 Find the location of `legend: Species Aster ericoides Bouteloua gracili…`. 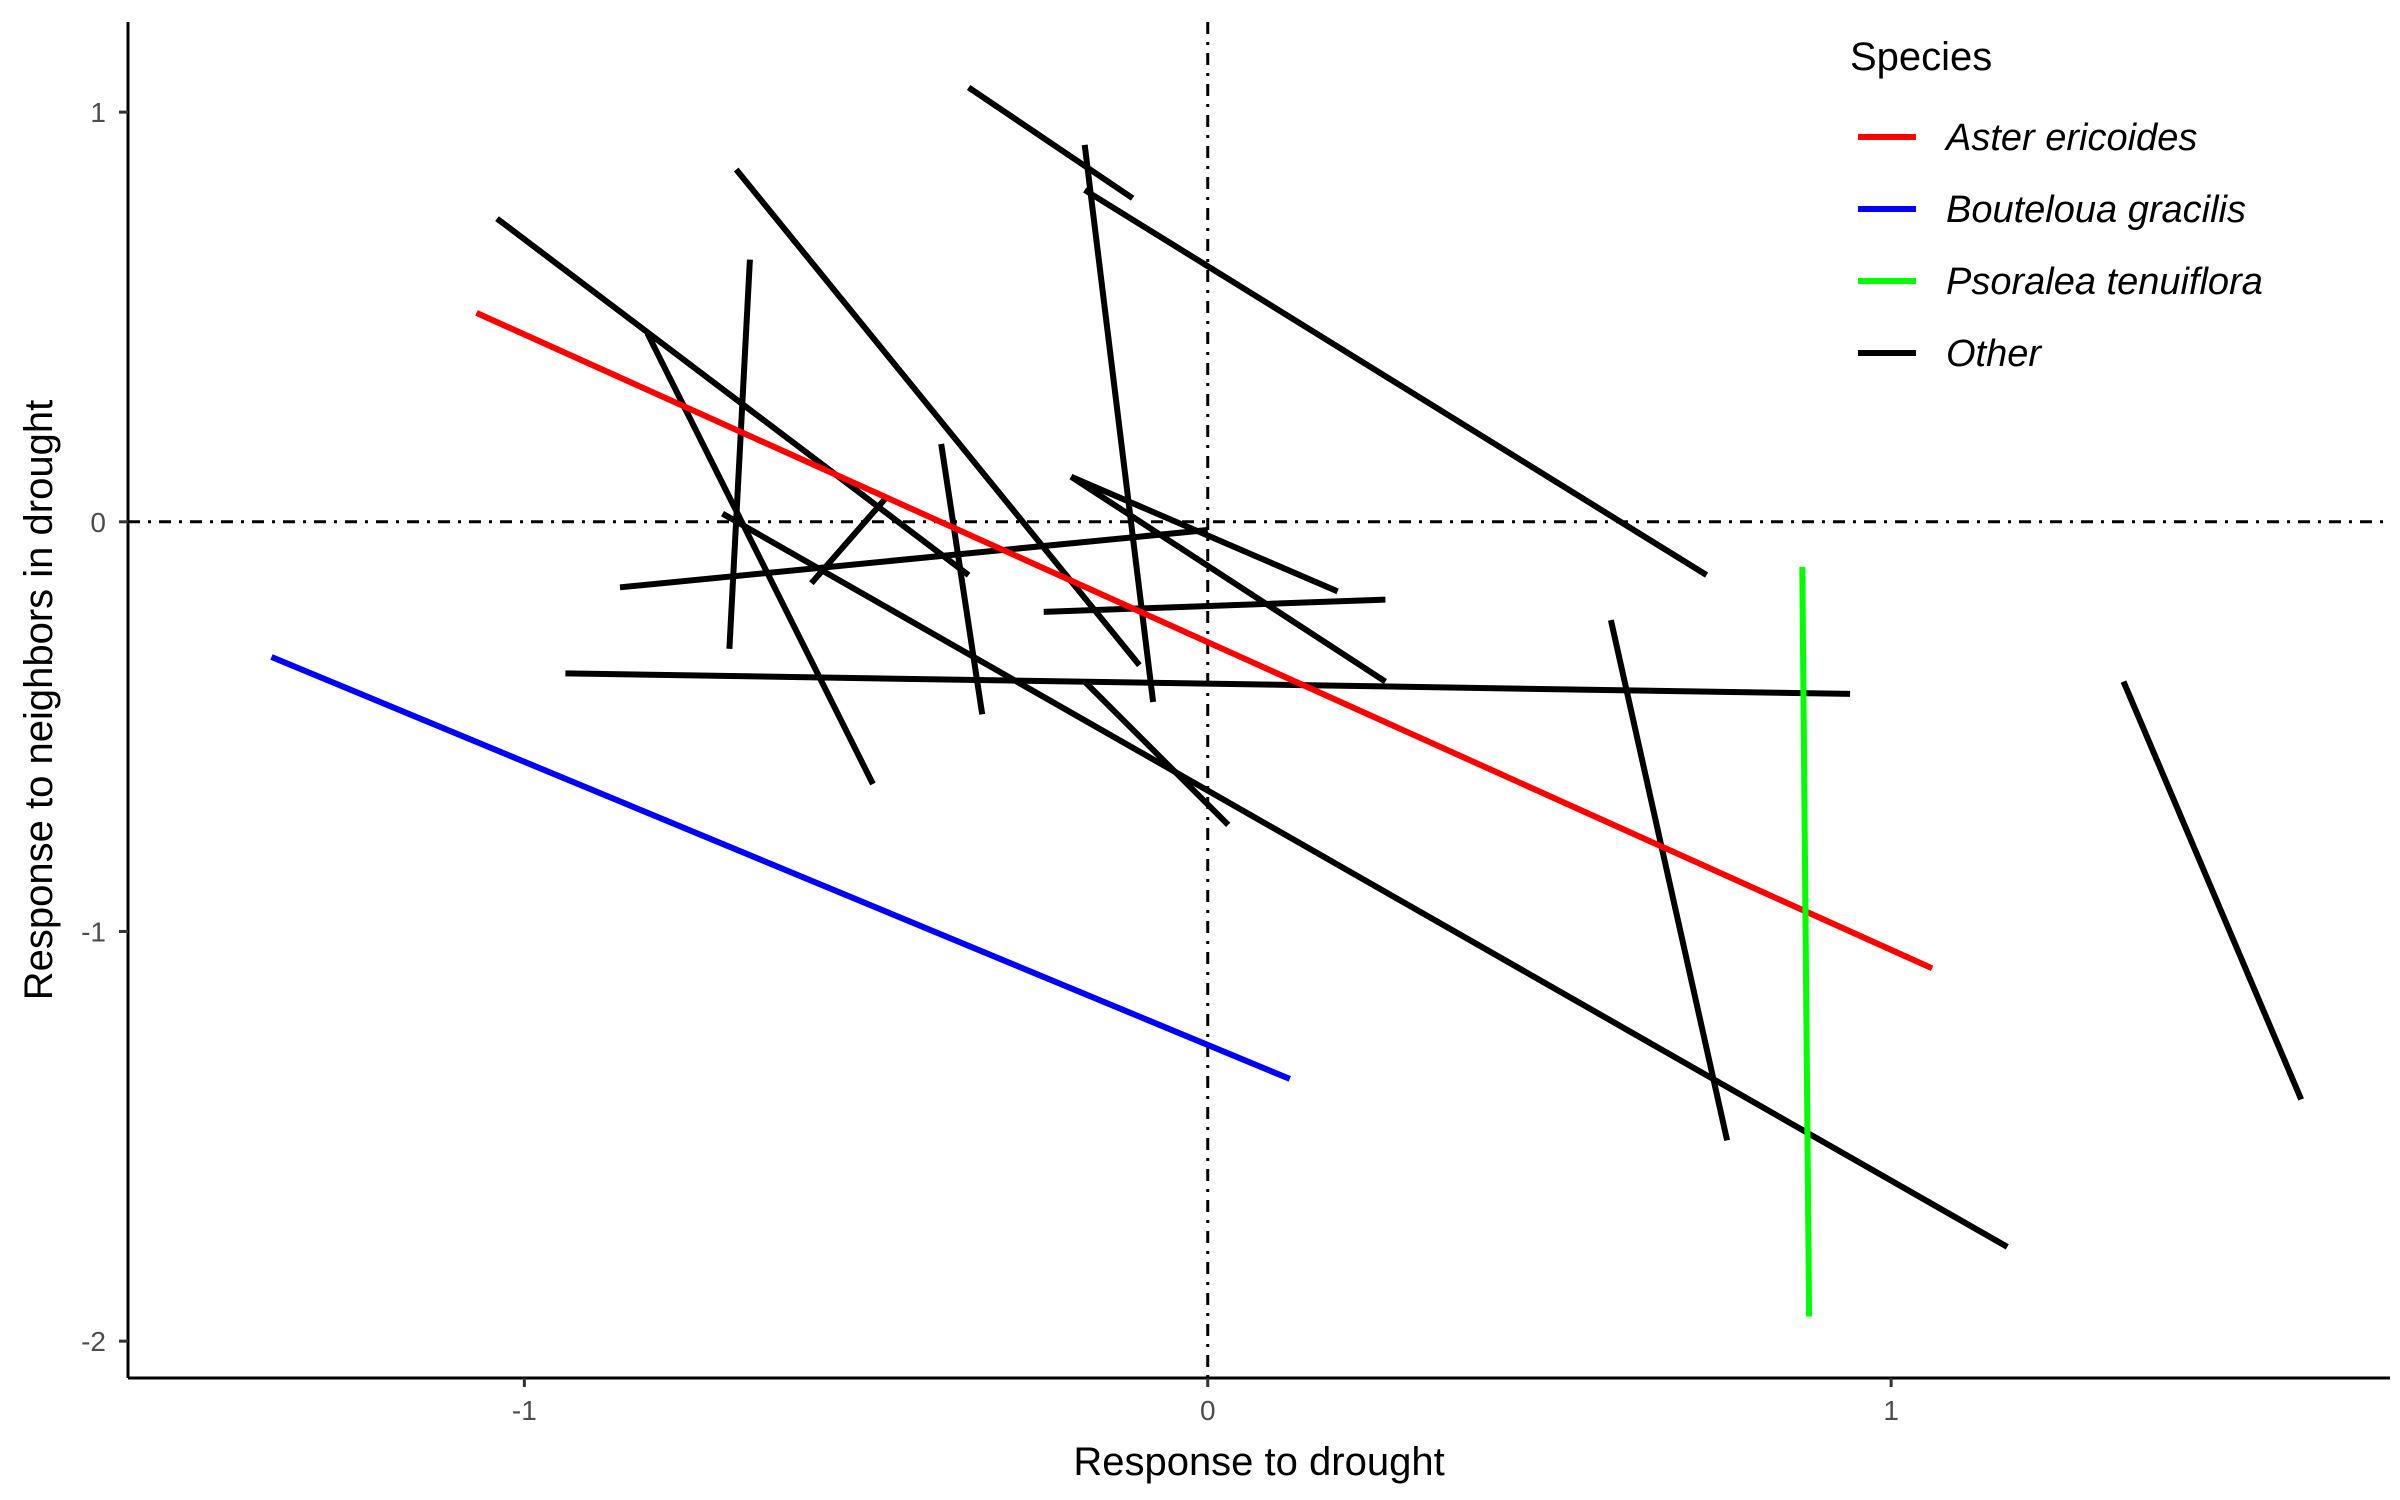

legend: Species Aster ericoides Bouteloua gracili… is located at coordinates (2056, 205).